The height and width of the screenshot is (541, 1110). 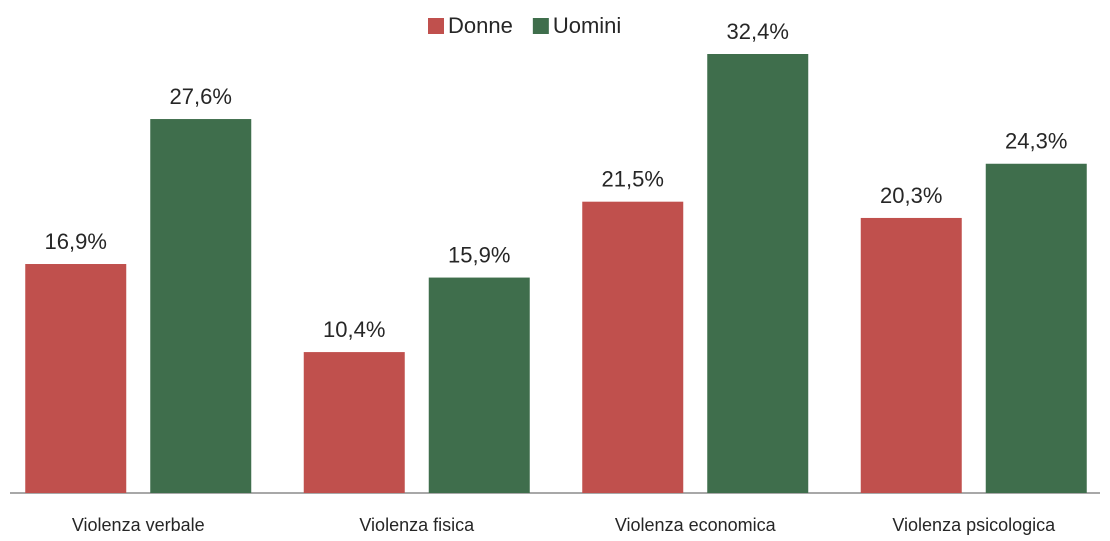 I want to click on x-tick-label: Violenza economica, so click(x=696, y=525).